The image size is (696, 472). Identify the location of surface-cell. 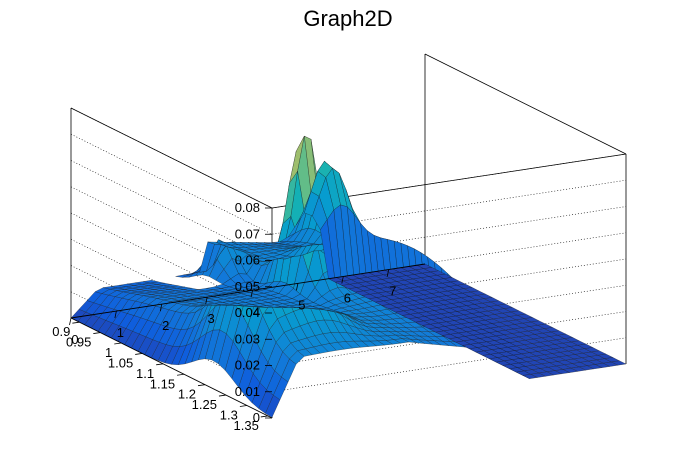
(151, 282).